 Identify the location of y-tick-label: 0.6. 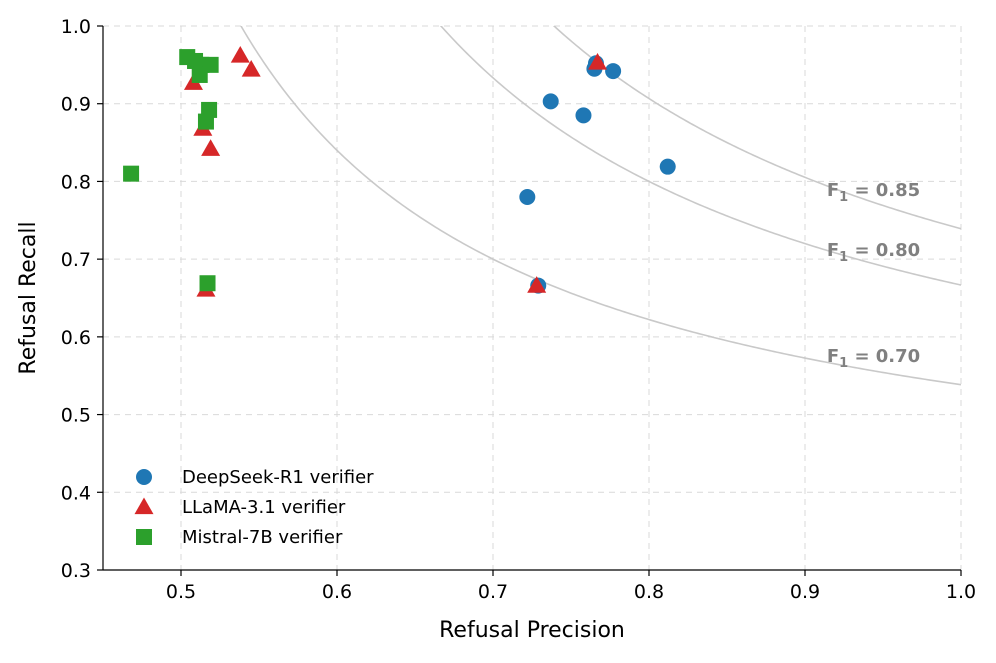
(76, 338).